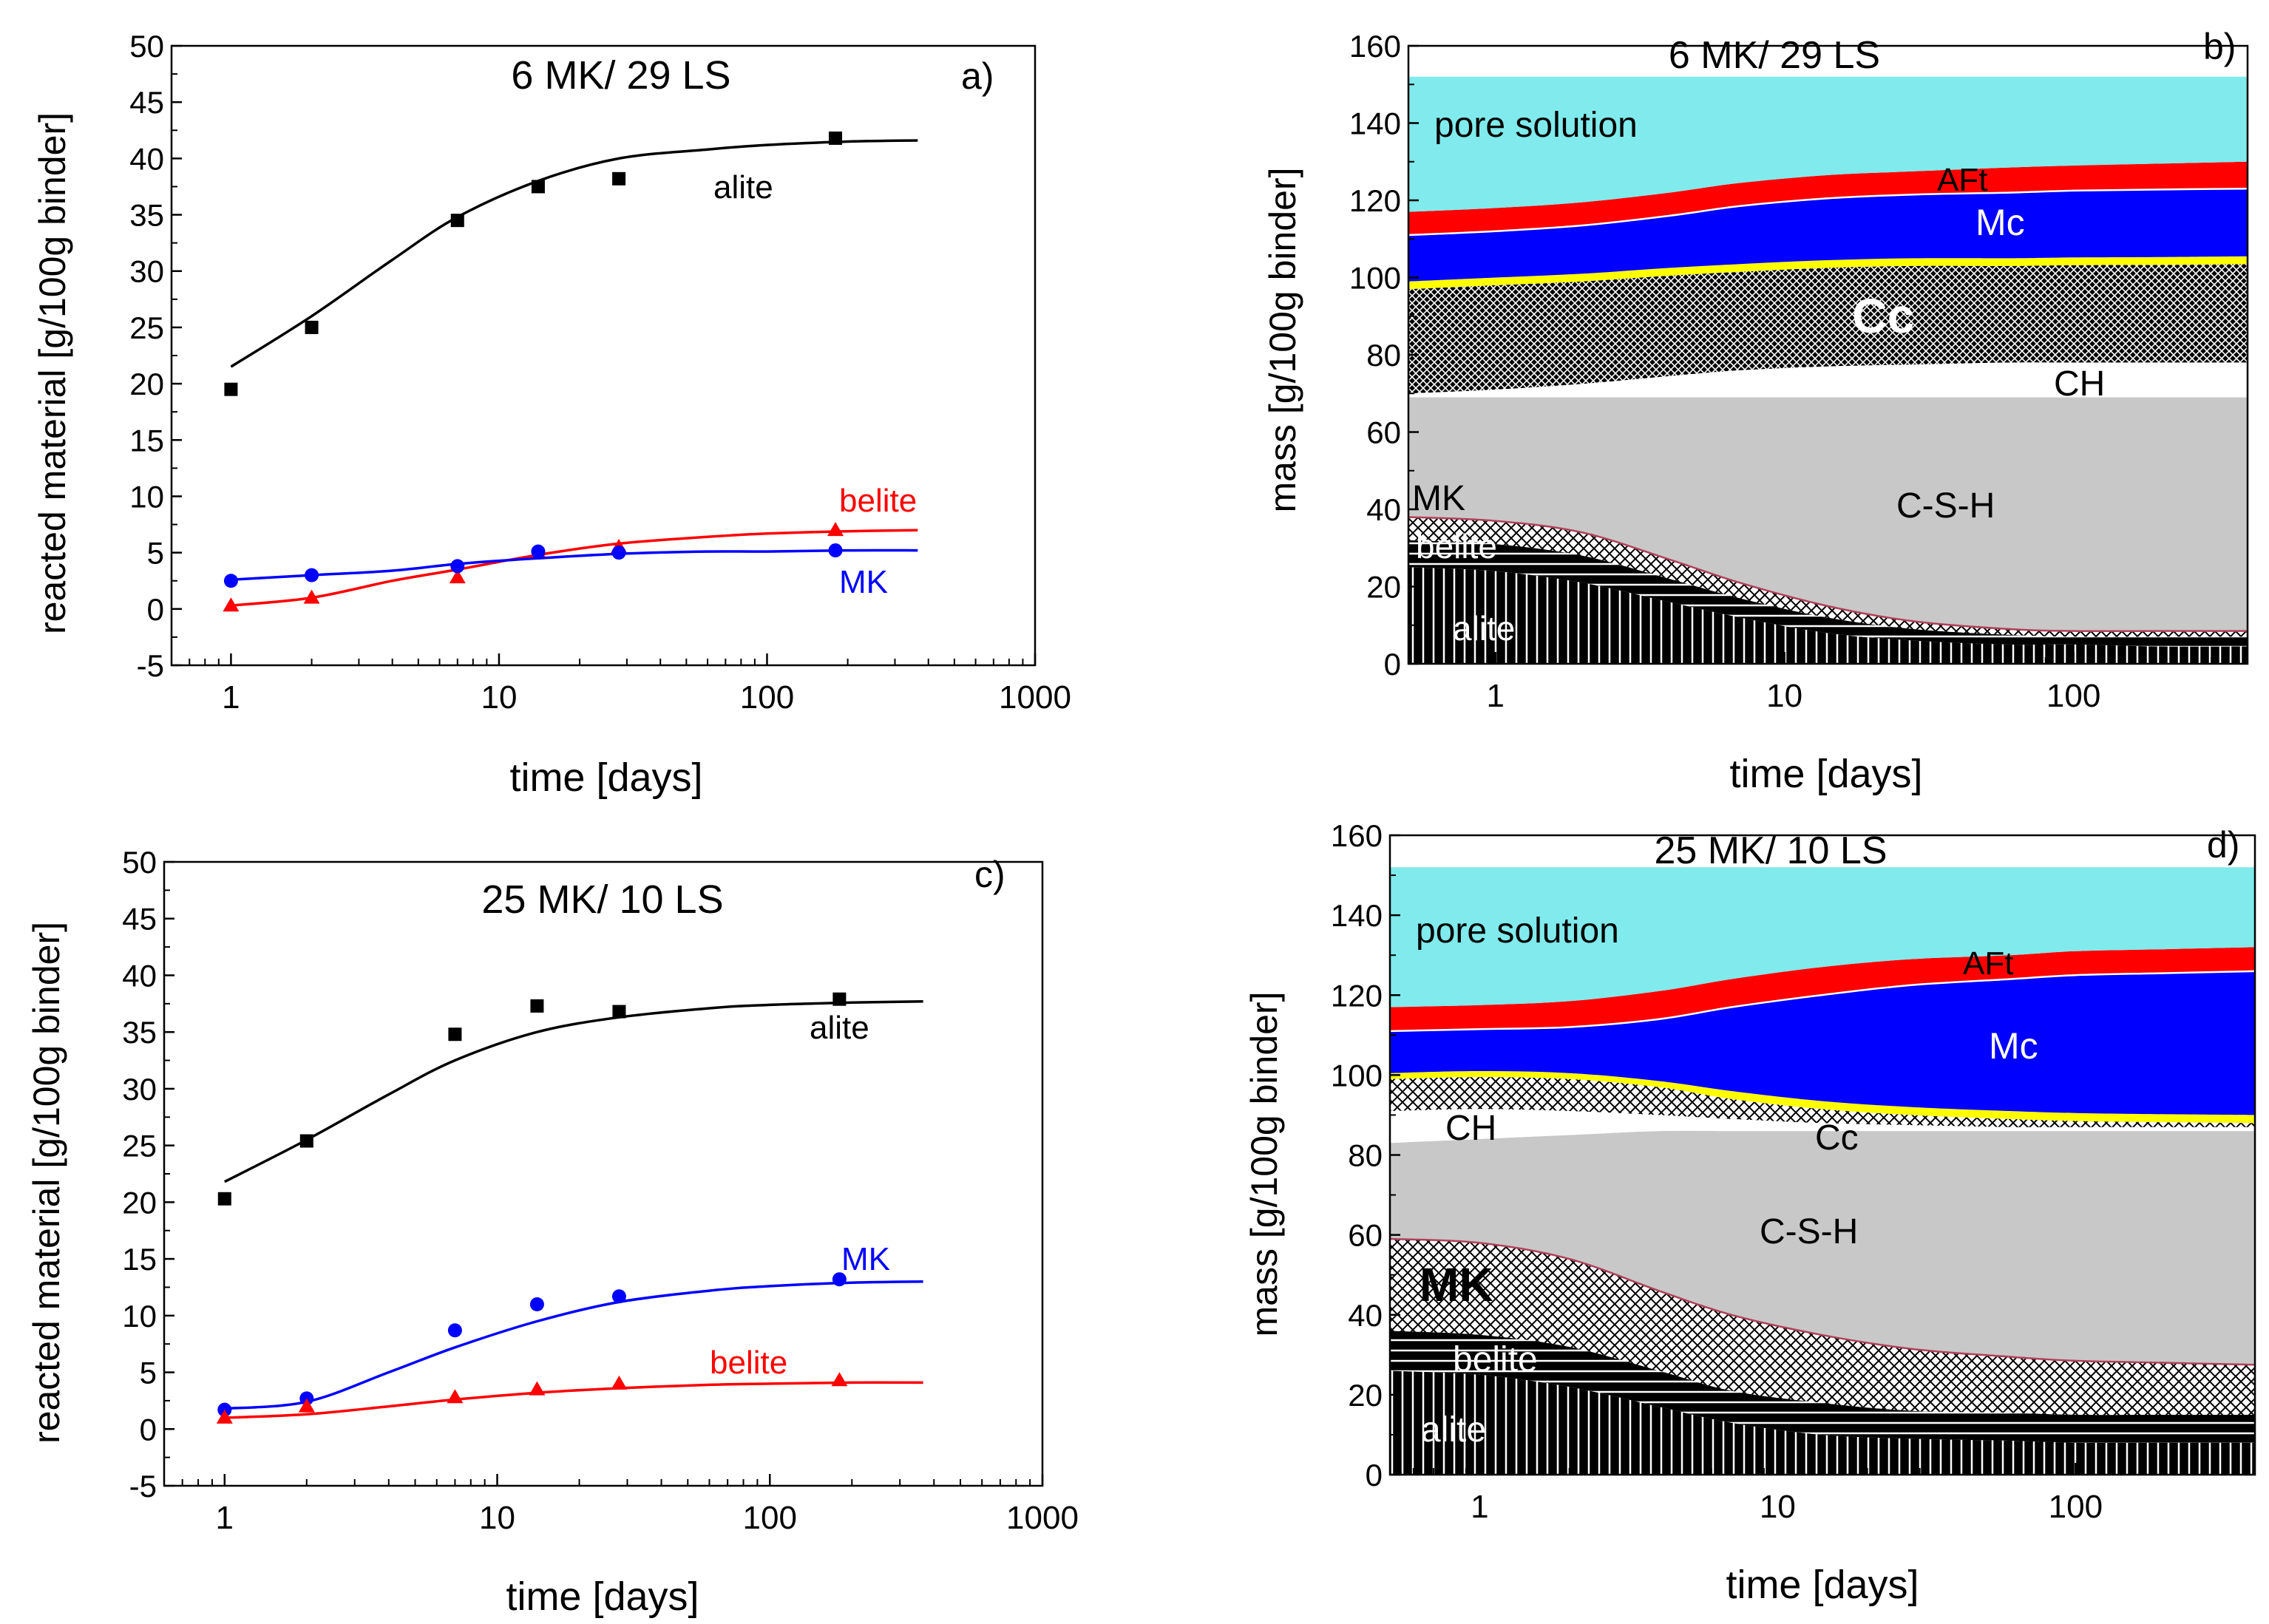 The image size is (2269, 1624). Describe the element at coordinates (989, 874) in the screenshot. I see `panel-c-letter: c)` at that location.